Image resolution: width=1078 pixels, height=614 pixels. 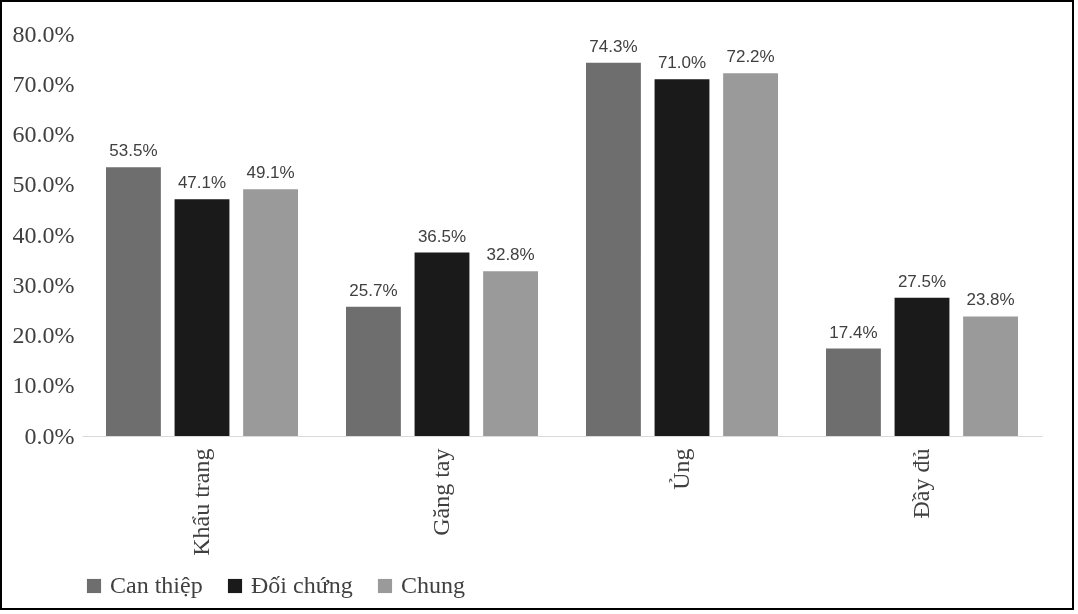 What do you see at coordinates (681, 469) in the screenshot?
I see `x-tick-label: Ủng` at bounding box center [681, 469].